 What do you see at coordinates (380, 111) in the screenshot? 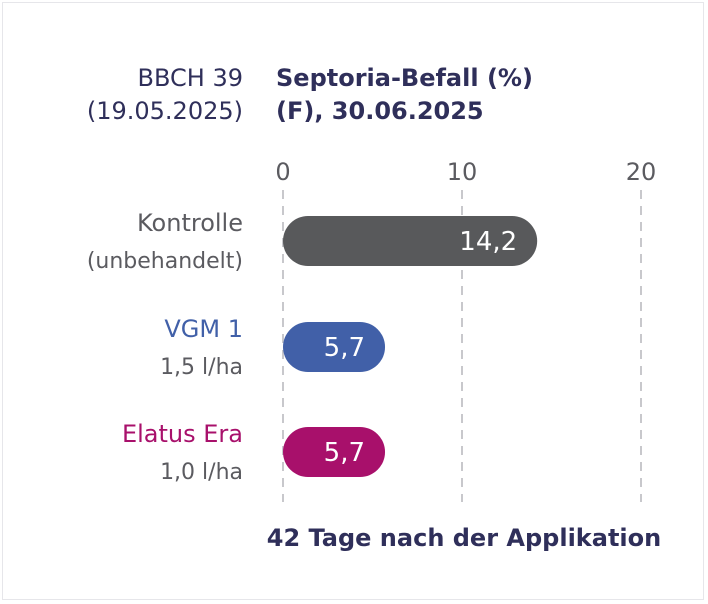
I see `chart-subtitle: (F), 30.06.2025` at bounding box center [380, 111].